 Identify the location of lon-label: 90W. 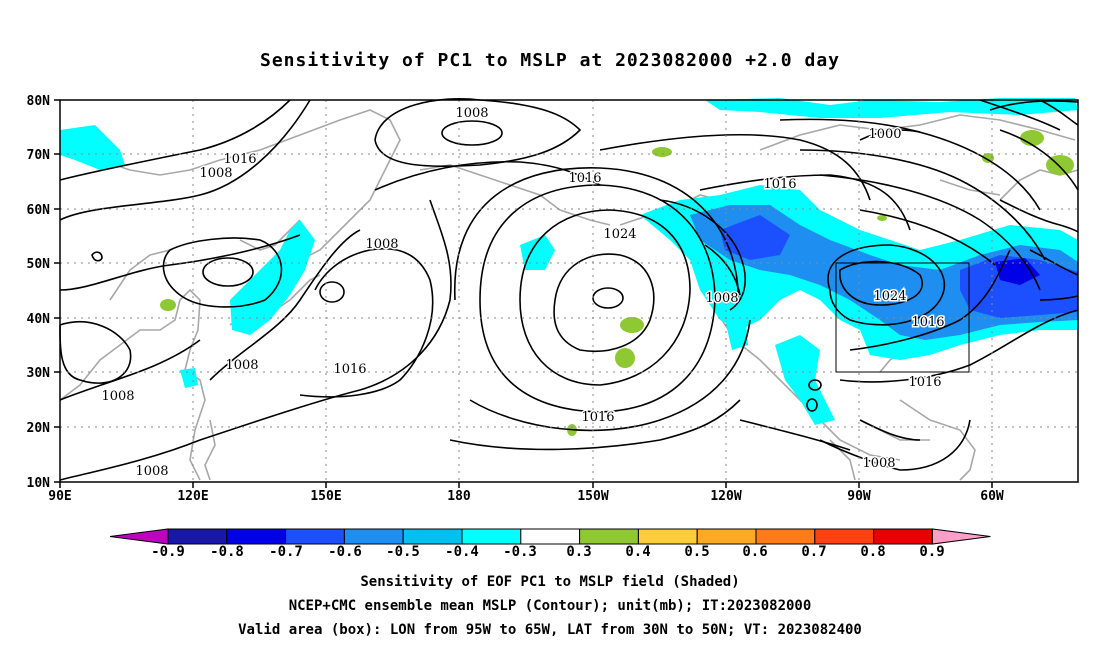
(859, 496).